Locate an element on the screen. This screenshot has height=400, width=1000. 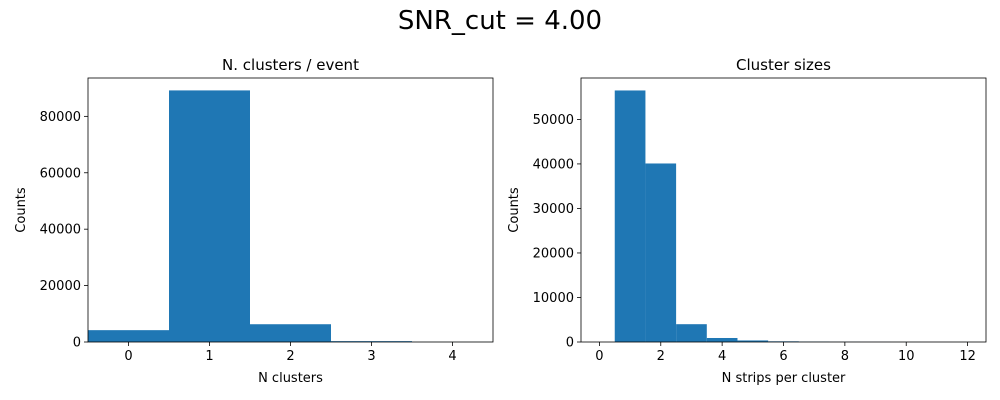
cluster-sizes-ytick-label-1: 10000 is located at coordinates (553, 298).